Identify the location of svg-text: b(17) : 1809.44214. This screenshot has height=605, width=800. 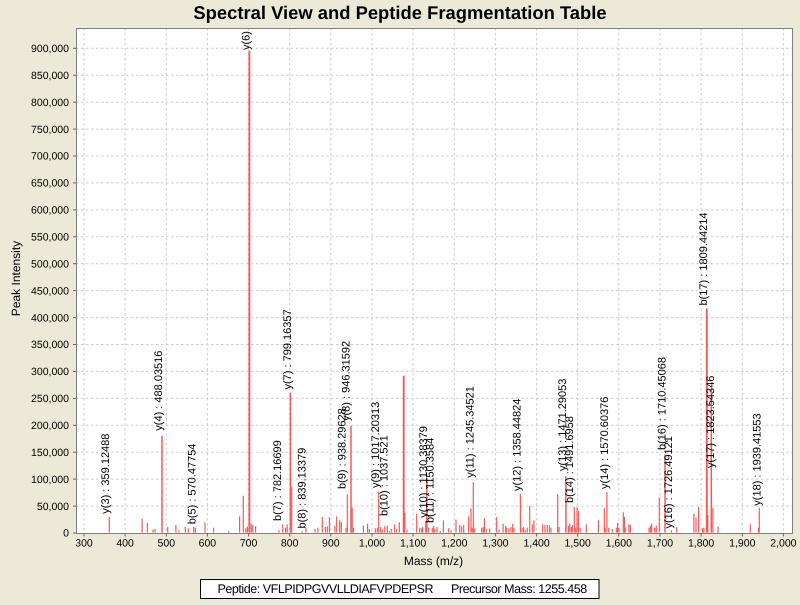
(704, 259).